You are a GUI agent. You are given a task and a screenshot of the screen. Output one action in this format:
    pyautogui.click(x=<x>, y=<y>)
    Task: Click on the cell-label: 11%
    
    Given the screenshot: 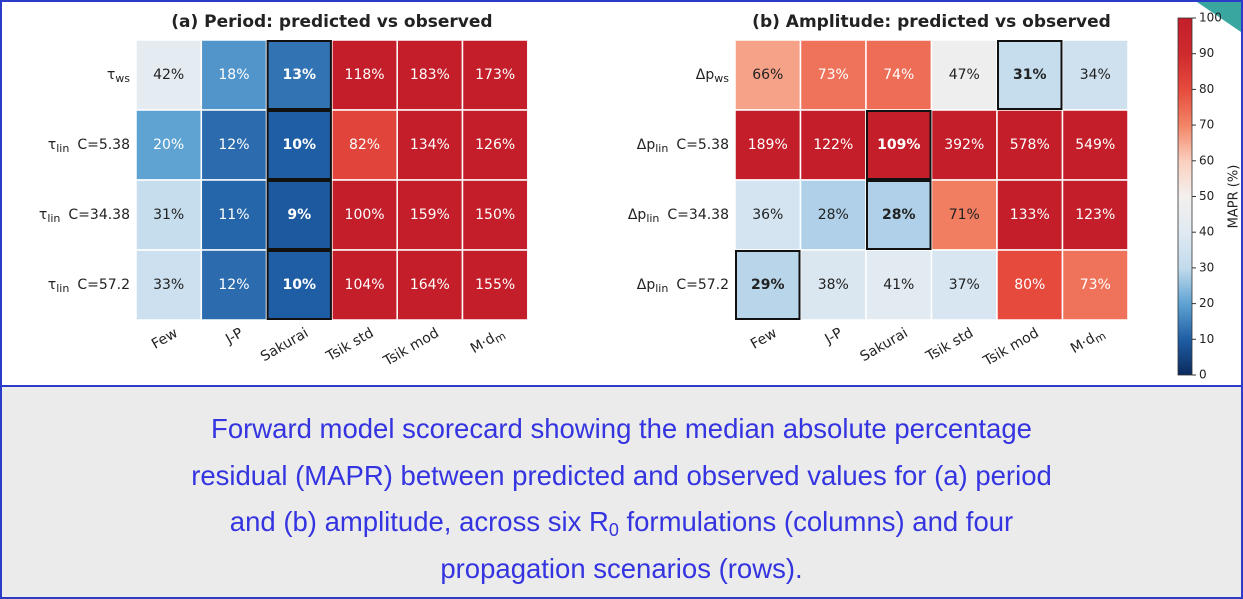 What is the action you would take?
    pyautogui.click(x=233, y=215)
    